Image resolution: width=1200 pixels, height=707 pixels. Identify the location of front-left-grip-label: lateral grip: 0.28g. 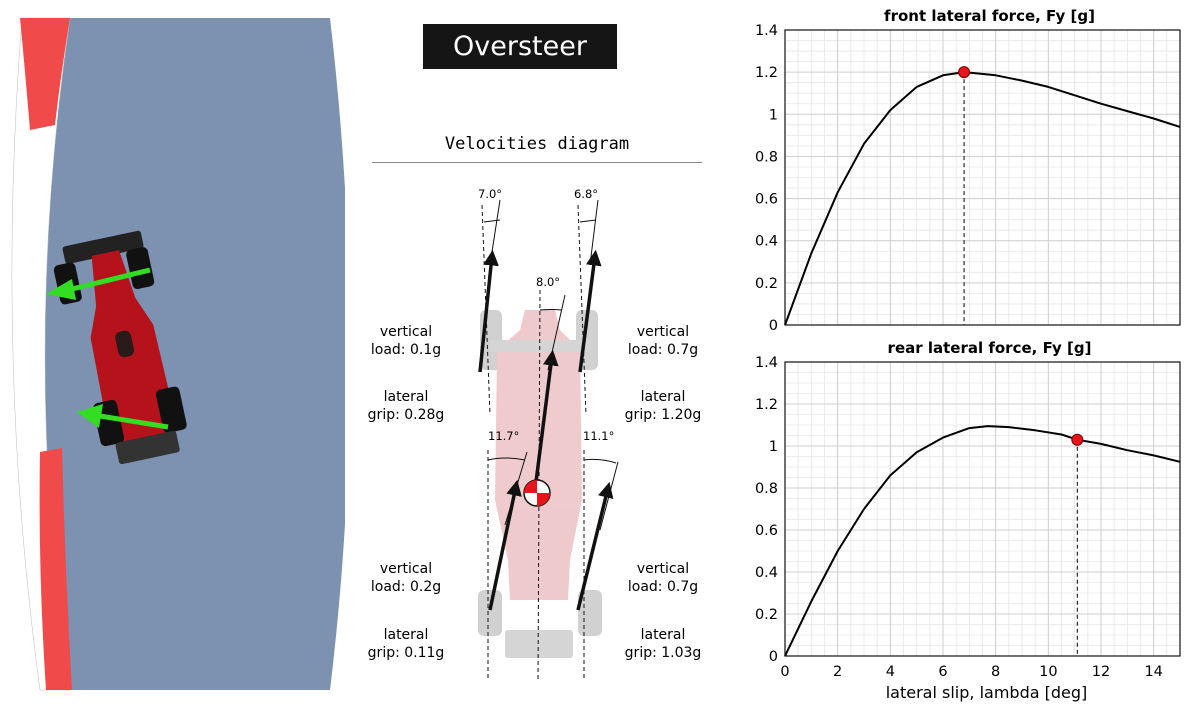
(406, 406).